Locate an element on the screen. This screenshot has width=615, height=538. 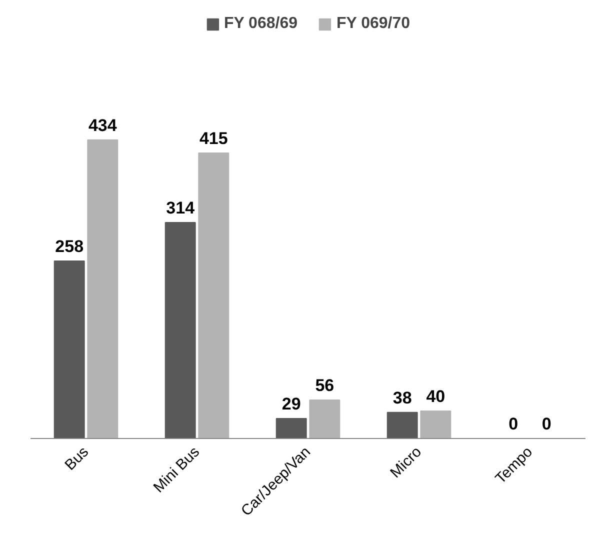
data-label: 258 is located at coordinates (69, 246).